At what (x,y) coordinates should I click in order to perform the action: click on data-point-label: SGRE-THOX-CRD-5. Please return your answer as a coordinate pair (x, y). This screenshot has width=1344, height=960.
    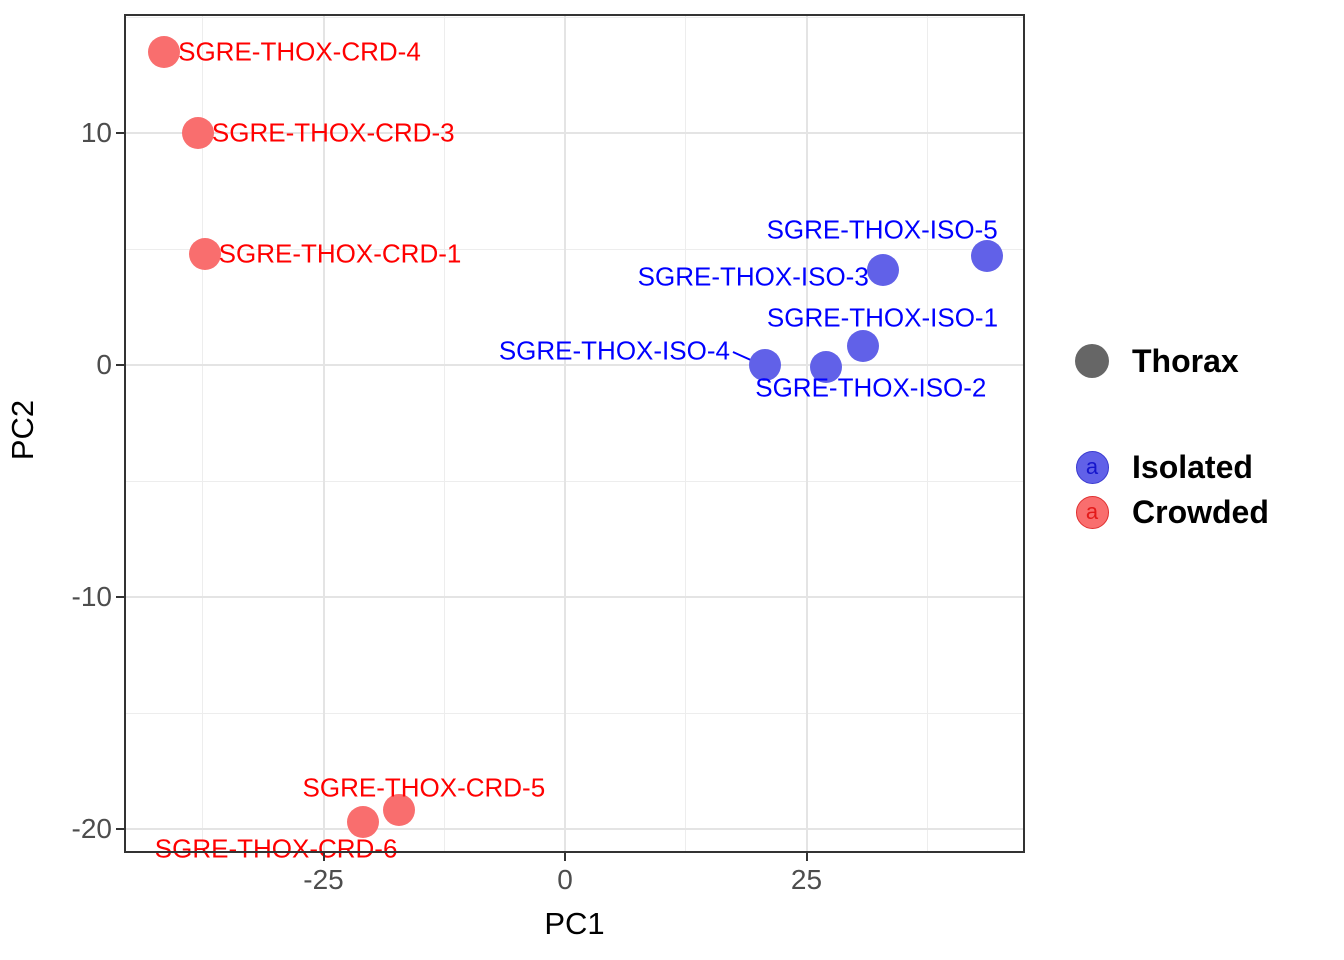
    Looking at the image, I should click on (424, 787).